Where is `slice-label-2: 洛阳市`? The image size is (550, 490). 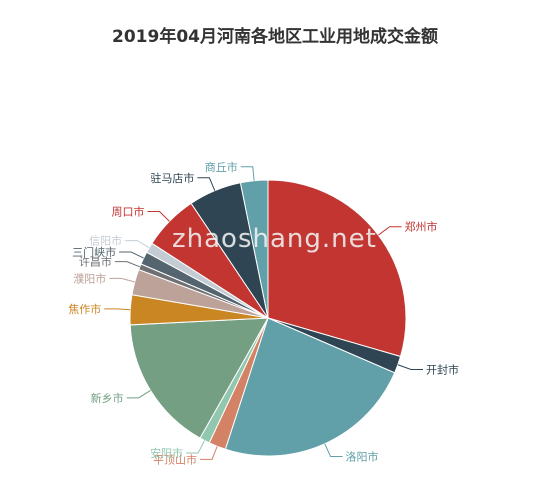 slice-label-2: 洛阳市 is located at coordinates (362, 457).